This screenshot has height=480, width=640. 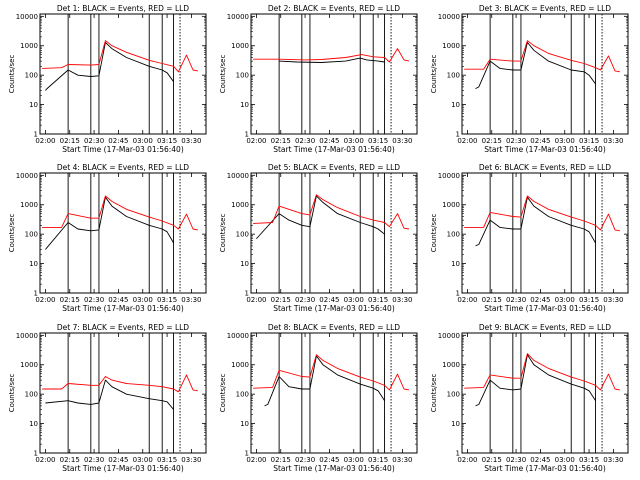 I want to click on panel-title: Det 6: BLACK = Events, RED = LLD, so click(x=545, y=167).